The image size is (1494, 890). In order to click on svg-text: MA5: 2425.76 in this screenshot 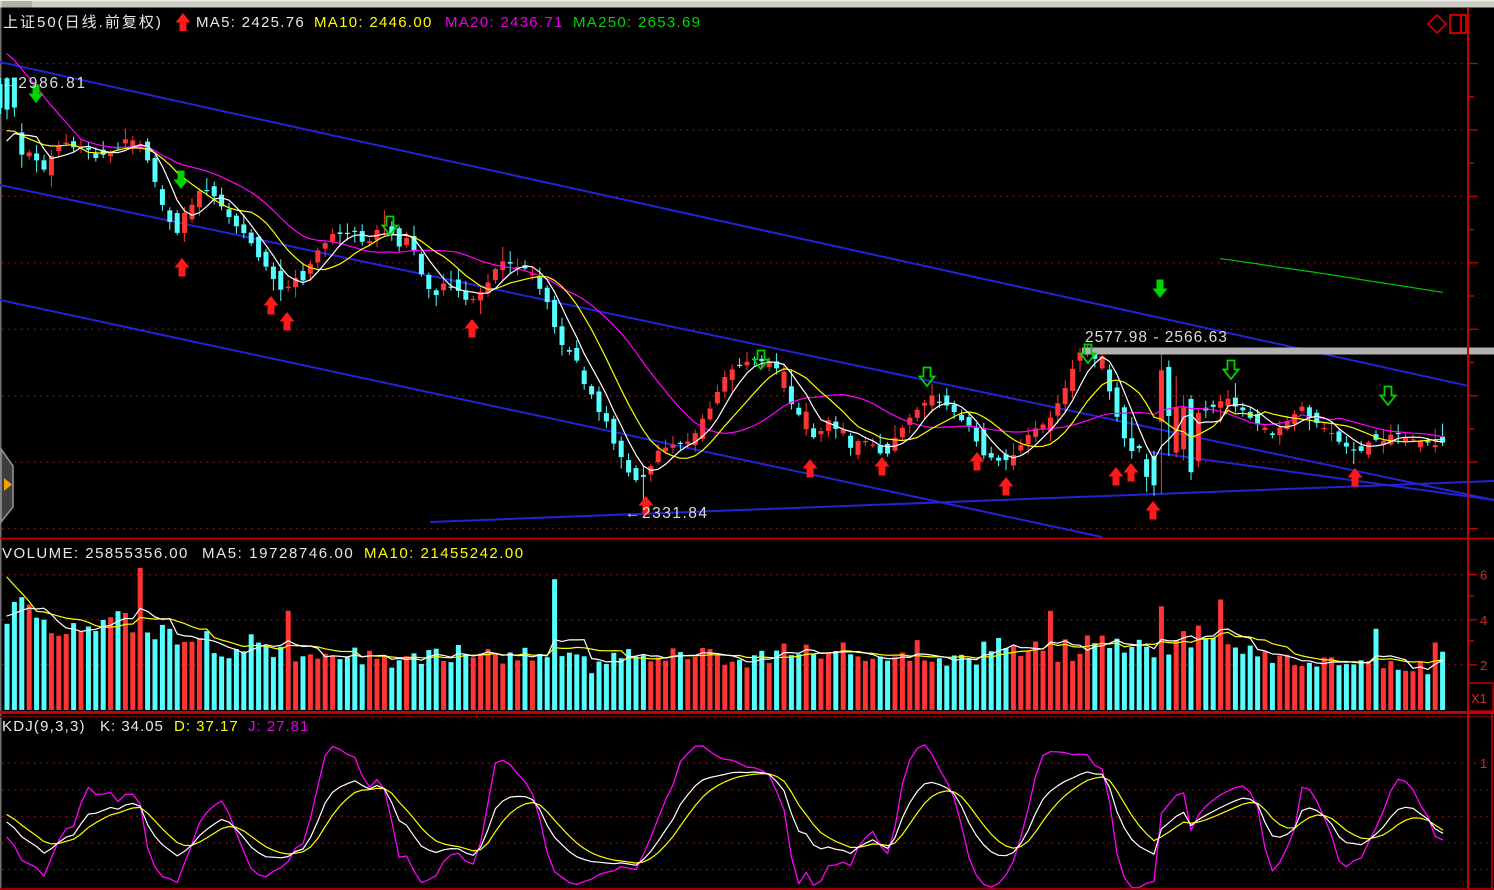, I will do `click(250, 22)`.